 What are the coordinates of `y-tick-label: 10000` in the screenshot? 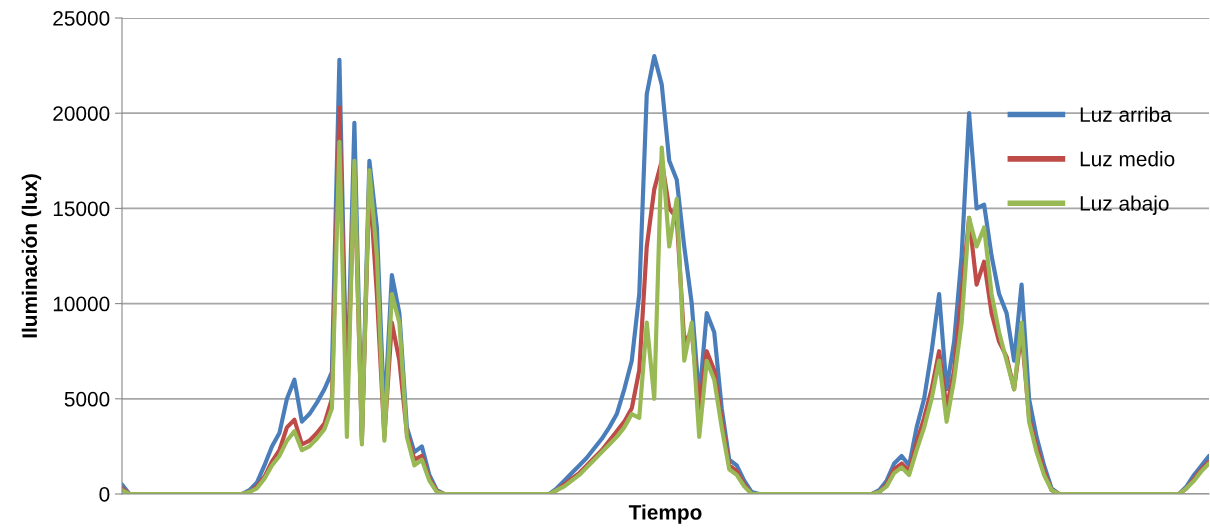 It's located at (81, 304).